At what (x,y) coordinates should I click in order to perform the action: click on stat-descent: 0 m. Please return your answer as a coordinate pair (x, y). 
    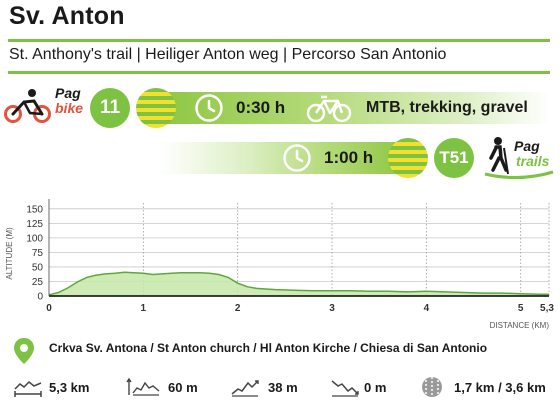
    Looking at the image, I should click on (375, 387).